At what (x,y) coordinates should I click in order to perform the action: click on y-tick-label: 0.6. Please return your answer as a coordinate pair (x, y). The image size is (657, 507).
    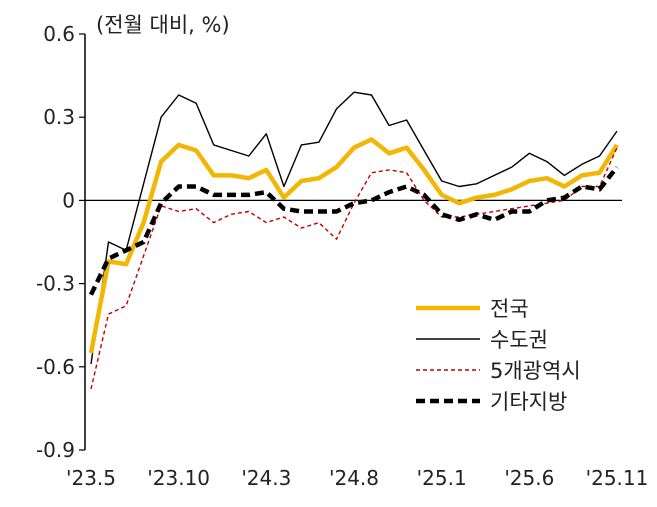
    Looking at the image, I should click on (59, 34).